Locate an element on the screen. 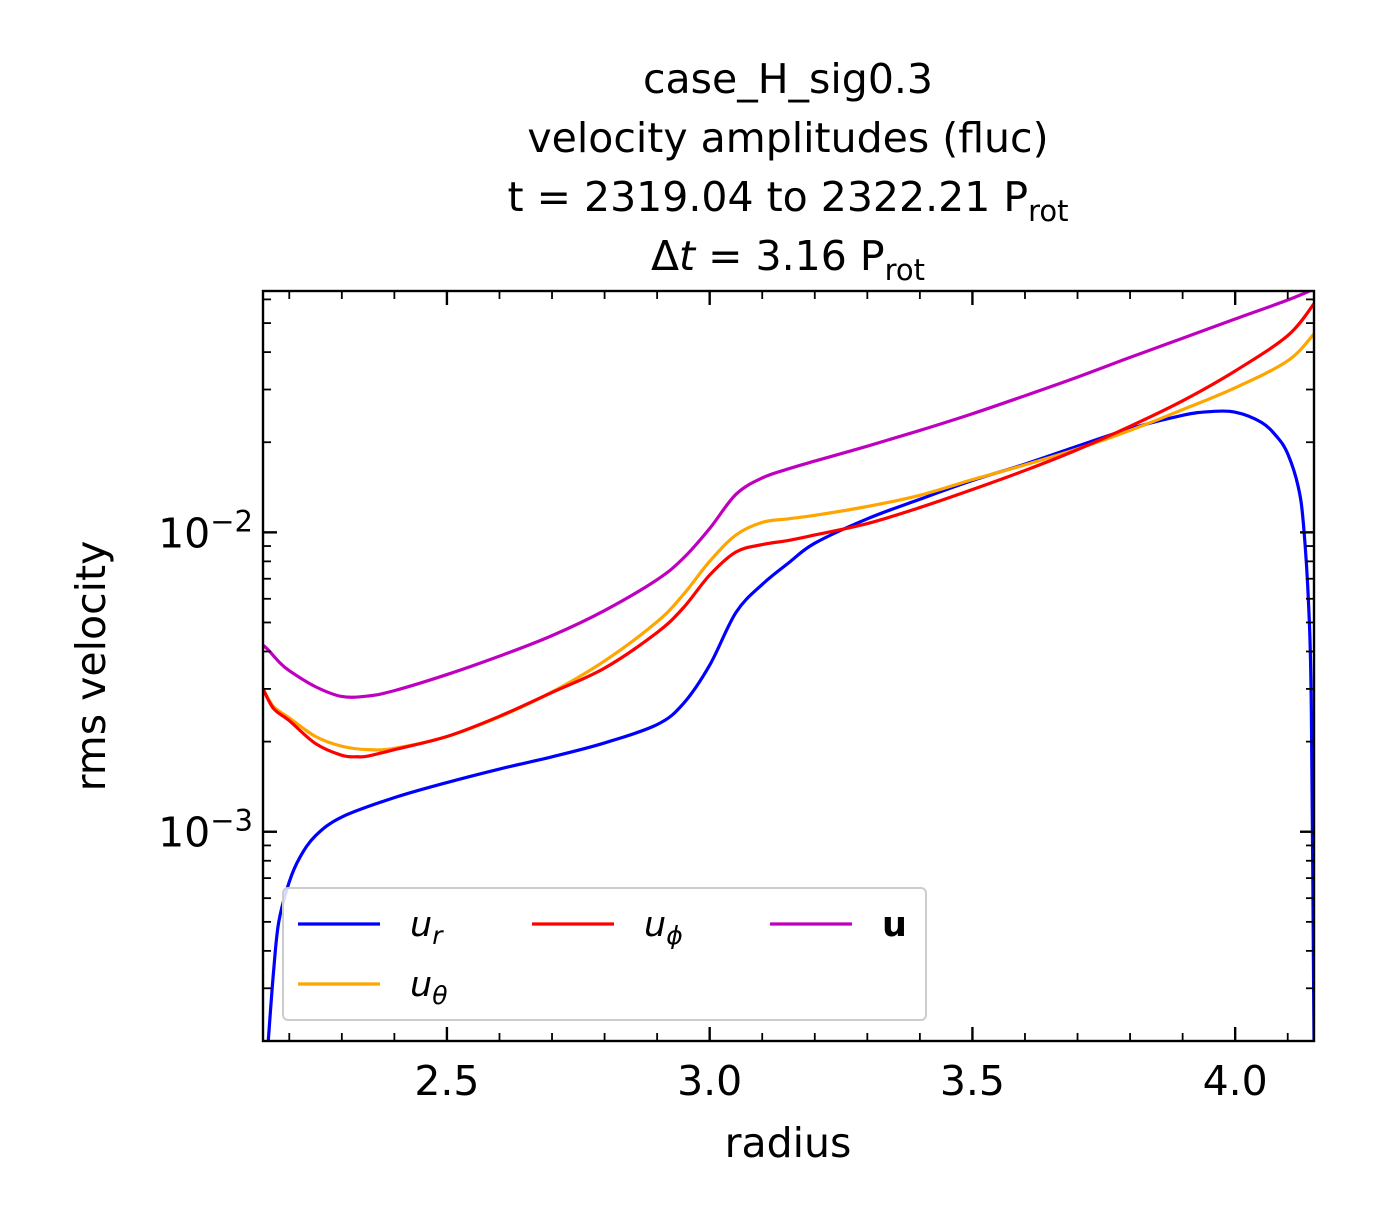  x-tick-label: 2.5 is located at coordinates (446, 1081).